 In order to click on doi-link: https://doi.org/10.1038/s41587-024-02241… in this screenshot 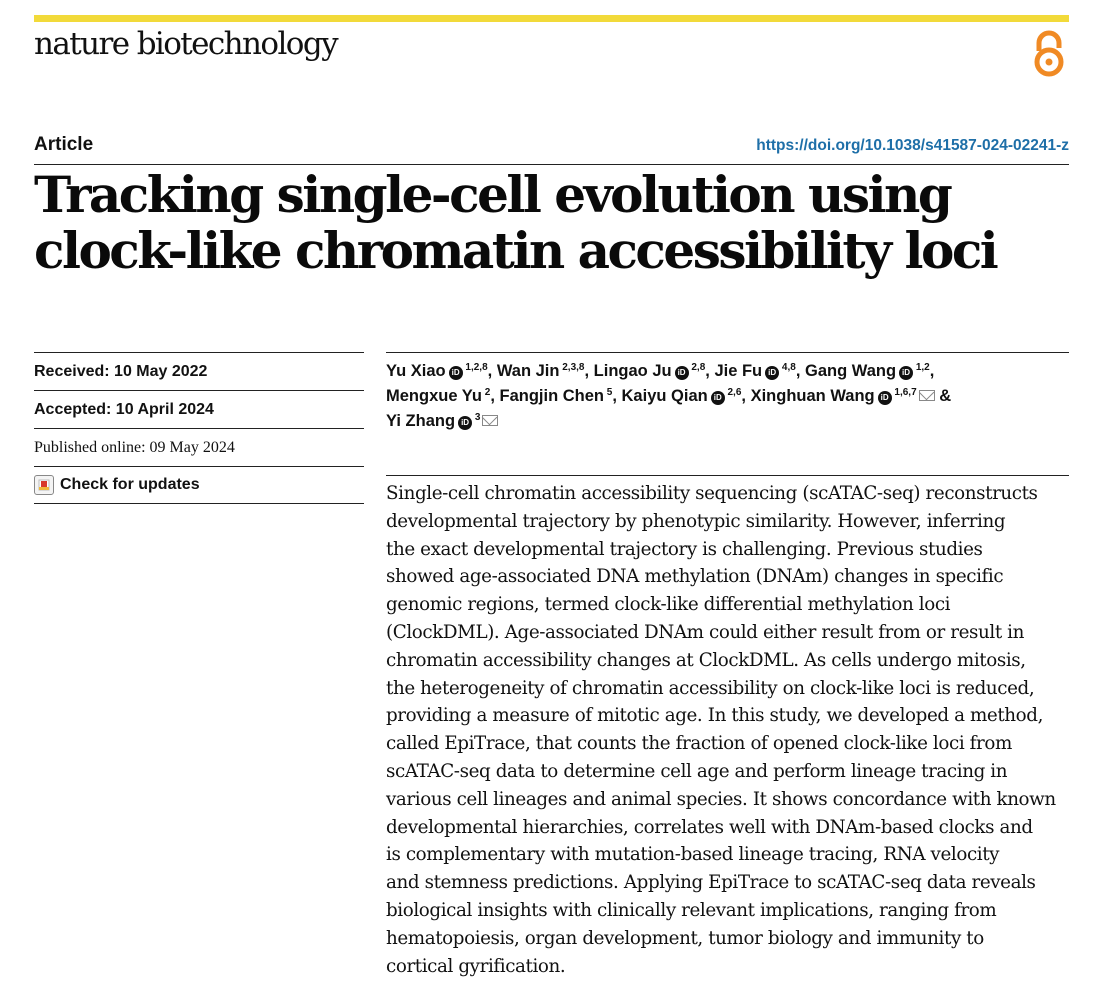, I will do `click(912, 145)`.